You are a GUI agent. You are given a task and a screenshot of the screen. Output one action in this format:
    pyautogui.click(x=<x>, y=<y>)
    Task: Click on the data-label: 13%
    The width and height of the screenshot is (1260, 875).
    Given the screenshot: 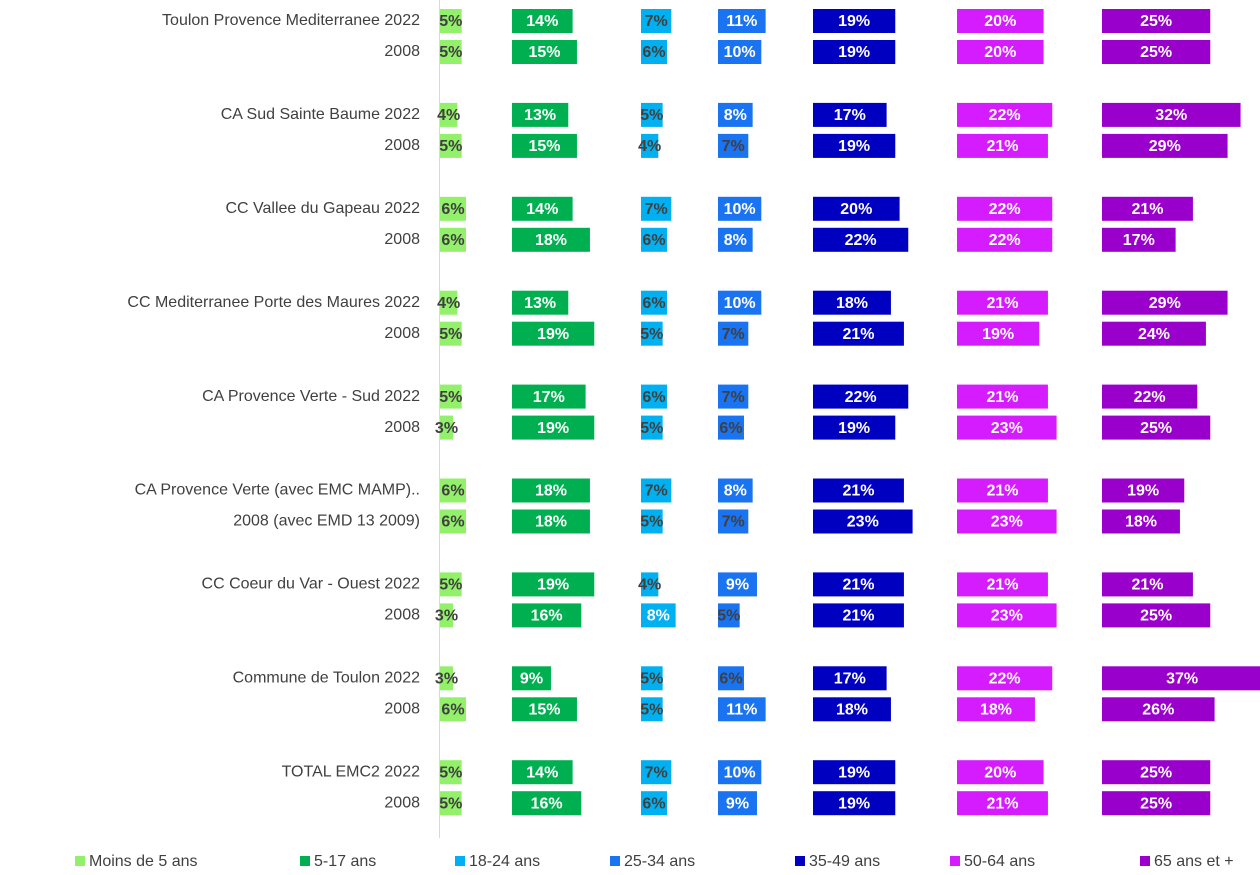 What is the action you would take?
    pyautogui.click(x=540, y=115)
    